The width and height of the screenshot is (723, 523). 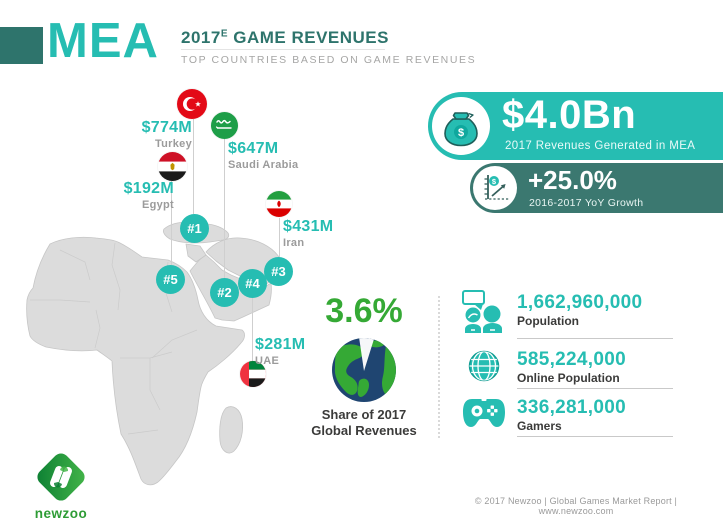 I want to click on yoy-growth-caption: 2016-2017 YoY Growth, so click(x=586, y=203).